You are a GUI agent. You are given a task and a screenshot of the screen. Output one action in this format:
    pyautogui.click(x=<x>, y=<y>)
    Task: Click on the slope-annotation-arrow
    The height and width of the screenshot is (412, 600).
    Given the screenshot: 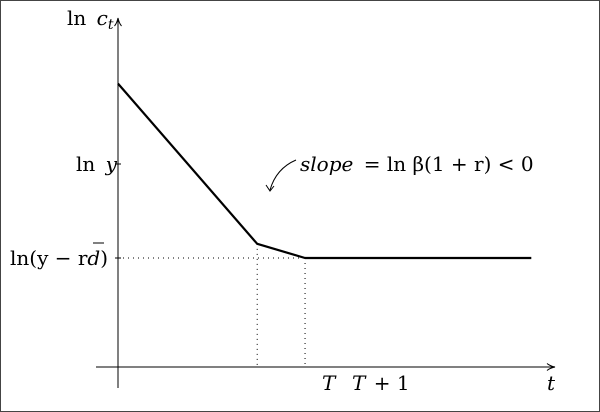 What is the action you would take?
    pyautogui.click(x=283, y=175)
    